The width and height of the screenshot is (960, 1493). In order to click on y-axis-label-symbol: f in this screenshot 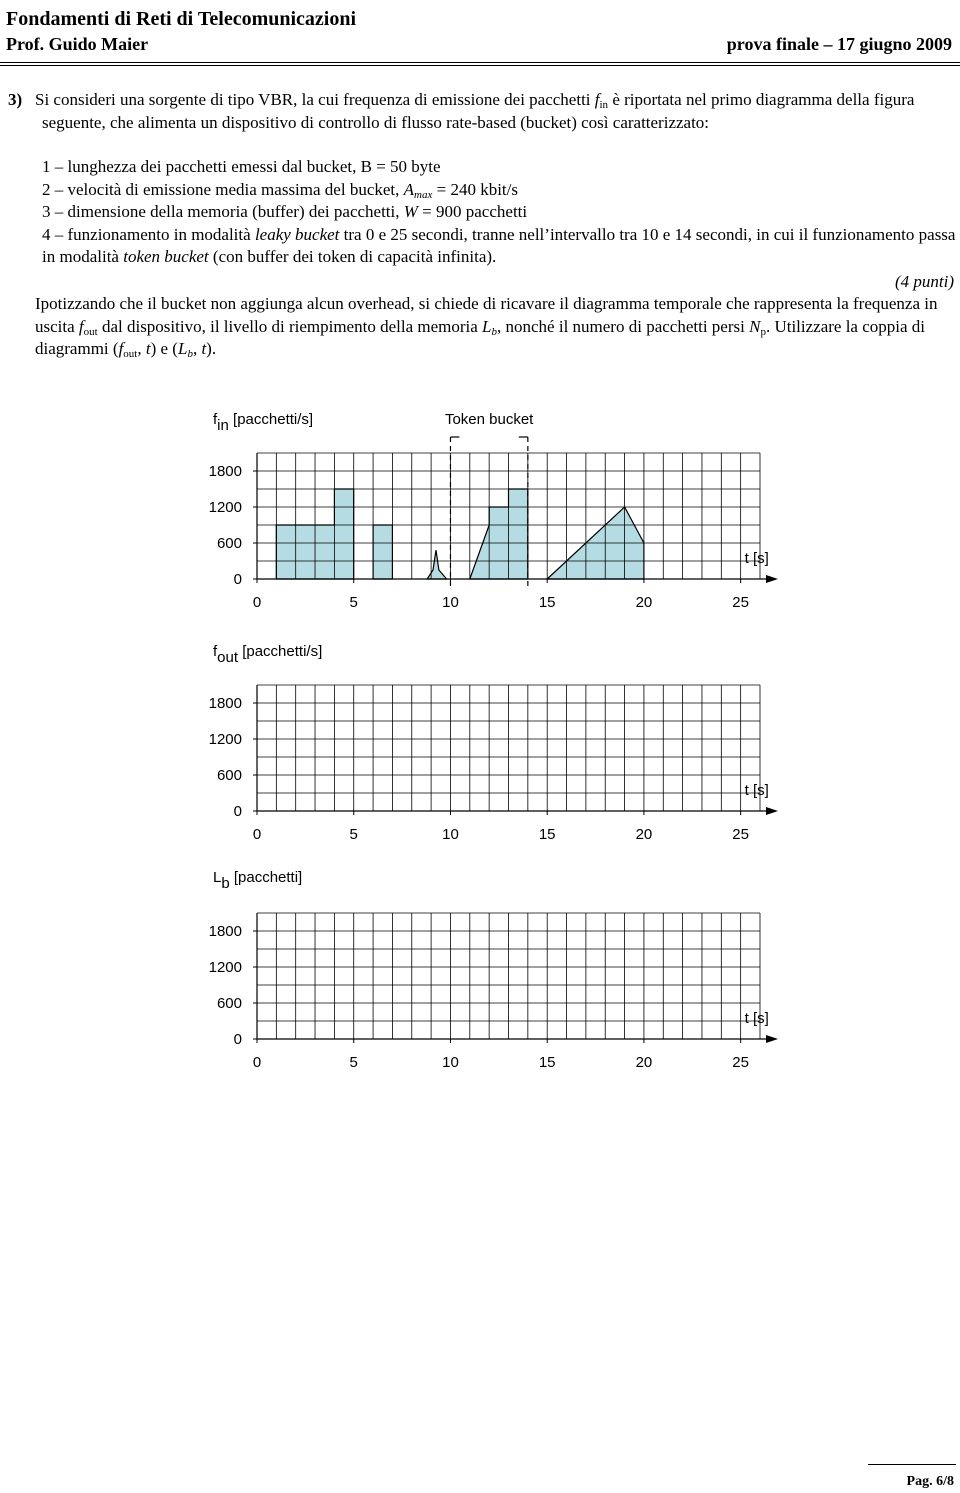, I will do `click(215, 419)`.